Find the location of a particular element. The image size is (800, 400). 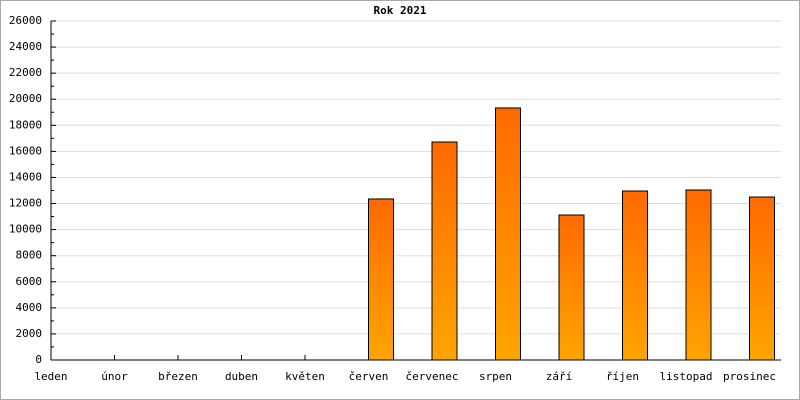

x-tick-label: duben is located at coordinates (241, 376).